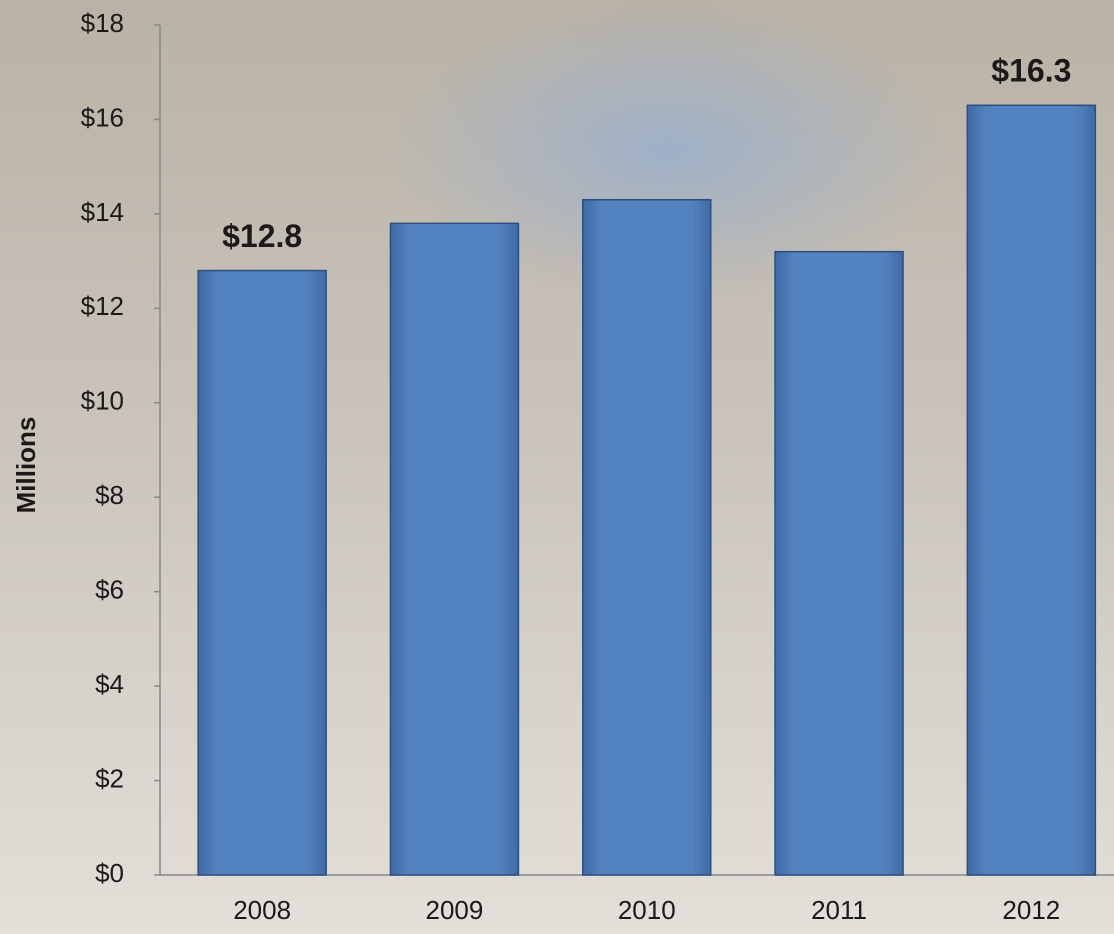 Image resolution: width=1114 pixels, height=934 pixels. What do you see at coordinates (102, 212) in the screenshot?
I see `y-tick-label: $14` at bounding box center [102, 212].